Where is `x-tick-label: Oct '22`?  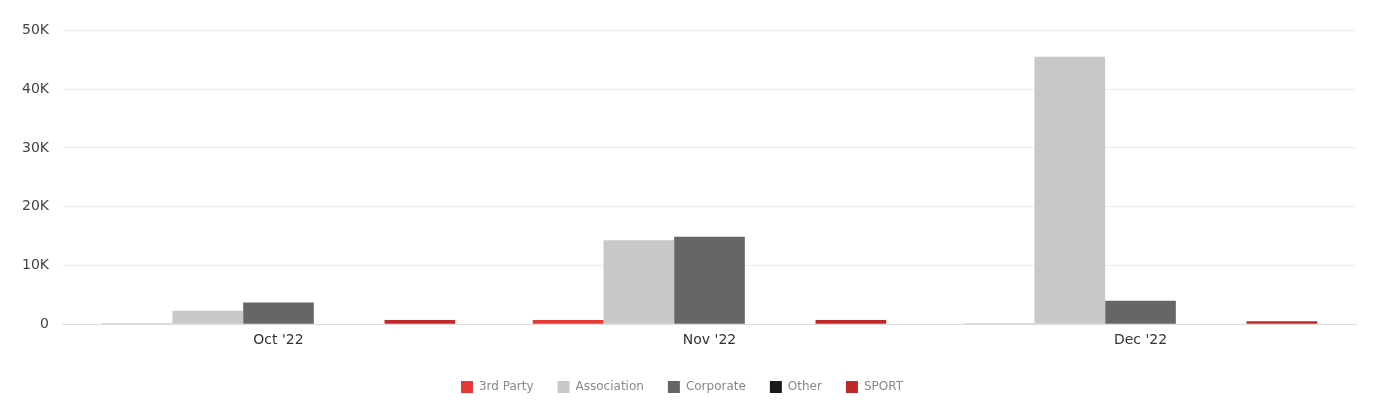 x-tick-label: Oct '22 is located at coordinates (278, 339).